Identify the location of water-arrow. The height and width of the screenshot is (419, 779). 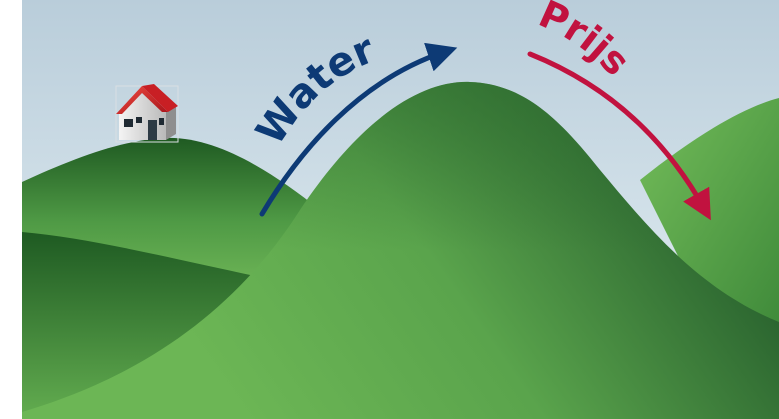
(358, 129).